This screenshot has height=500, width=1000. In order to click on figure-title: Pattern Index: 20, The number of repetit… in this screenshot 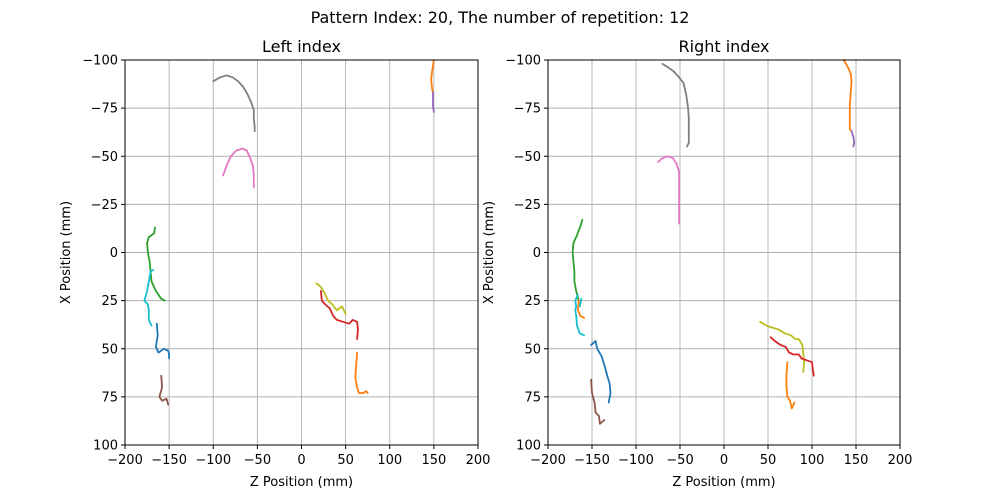, I will do `click(500, 17)`.